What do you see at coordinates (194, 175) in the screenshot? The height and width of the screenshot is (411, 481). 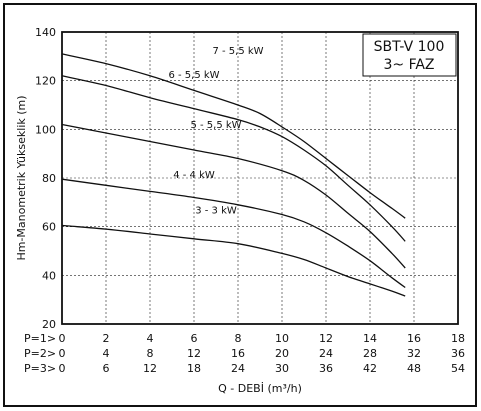 I see `series-label: 4 - 4 kW` at bounding box center [194, 175].